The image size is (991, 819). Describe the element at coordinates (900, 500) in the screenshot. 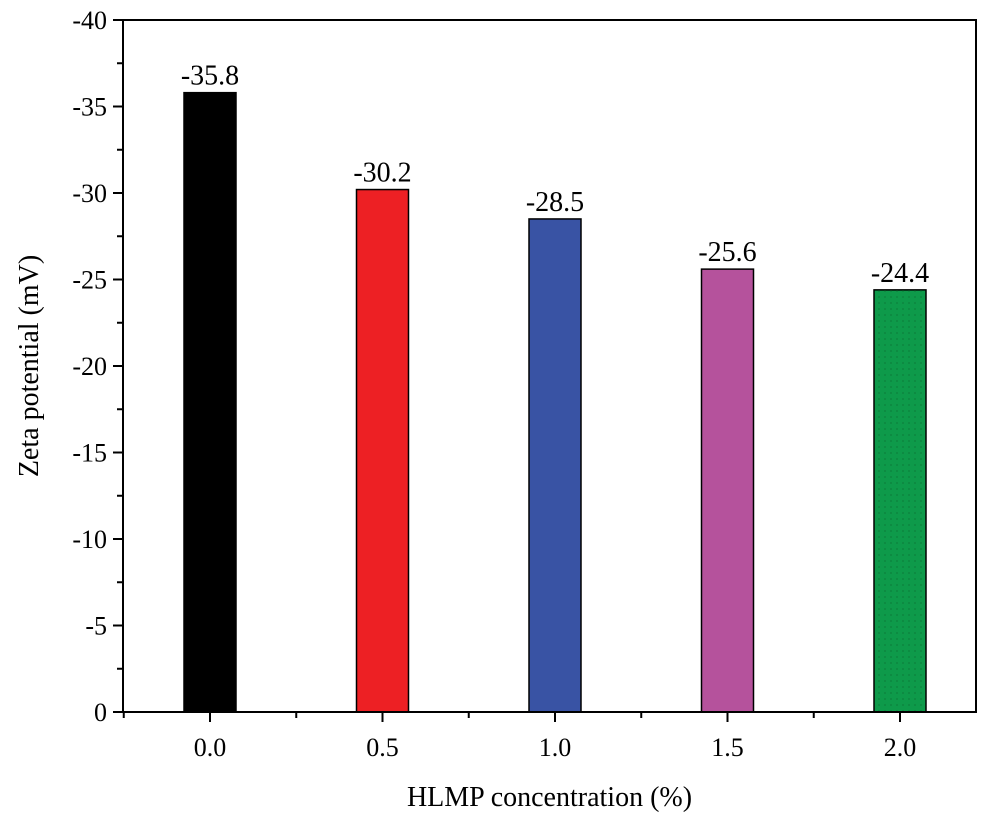

I see `bar-texture-overlay` at that location.